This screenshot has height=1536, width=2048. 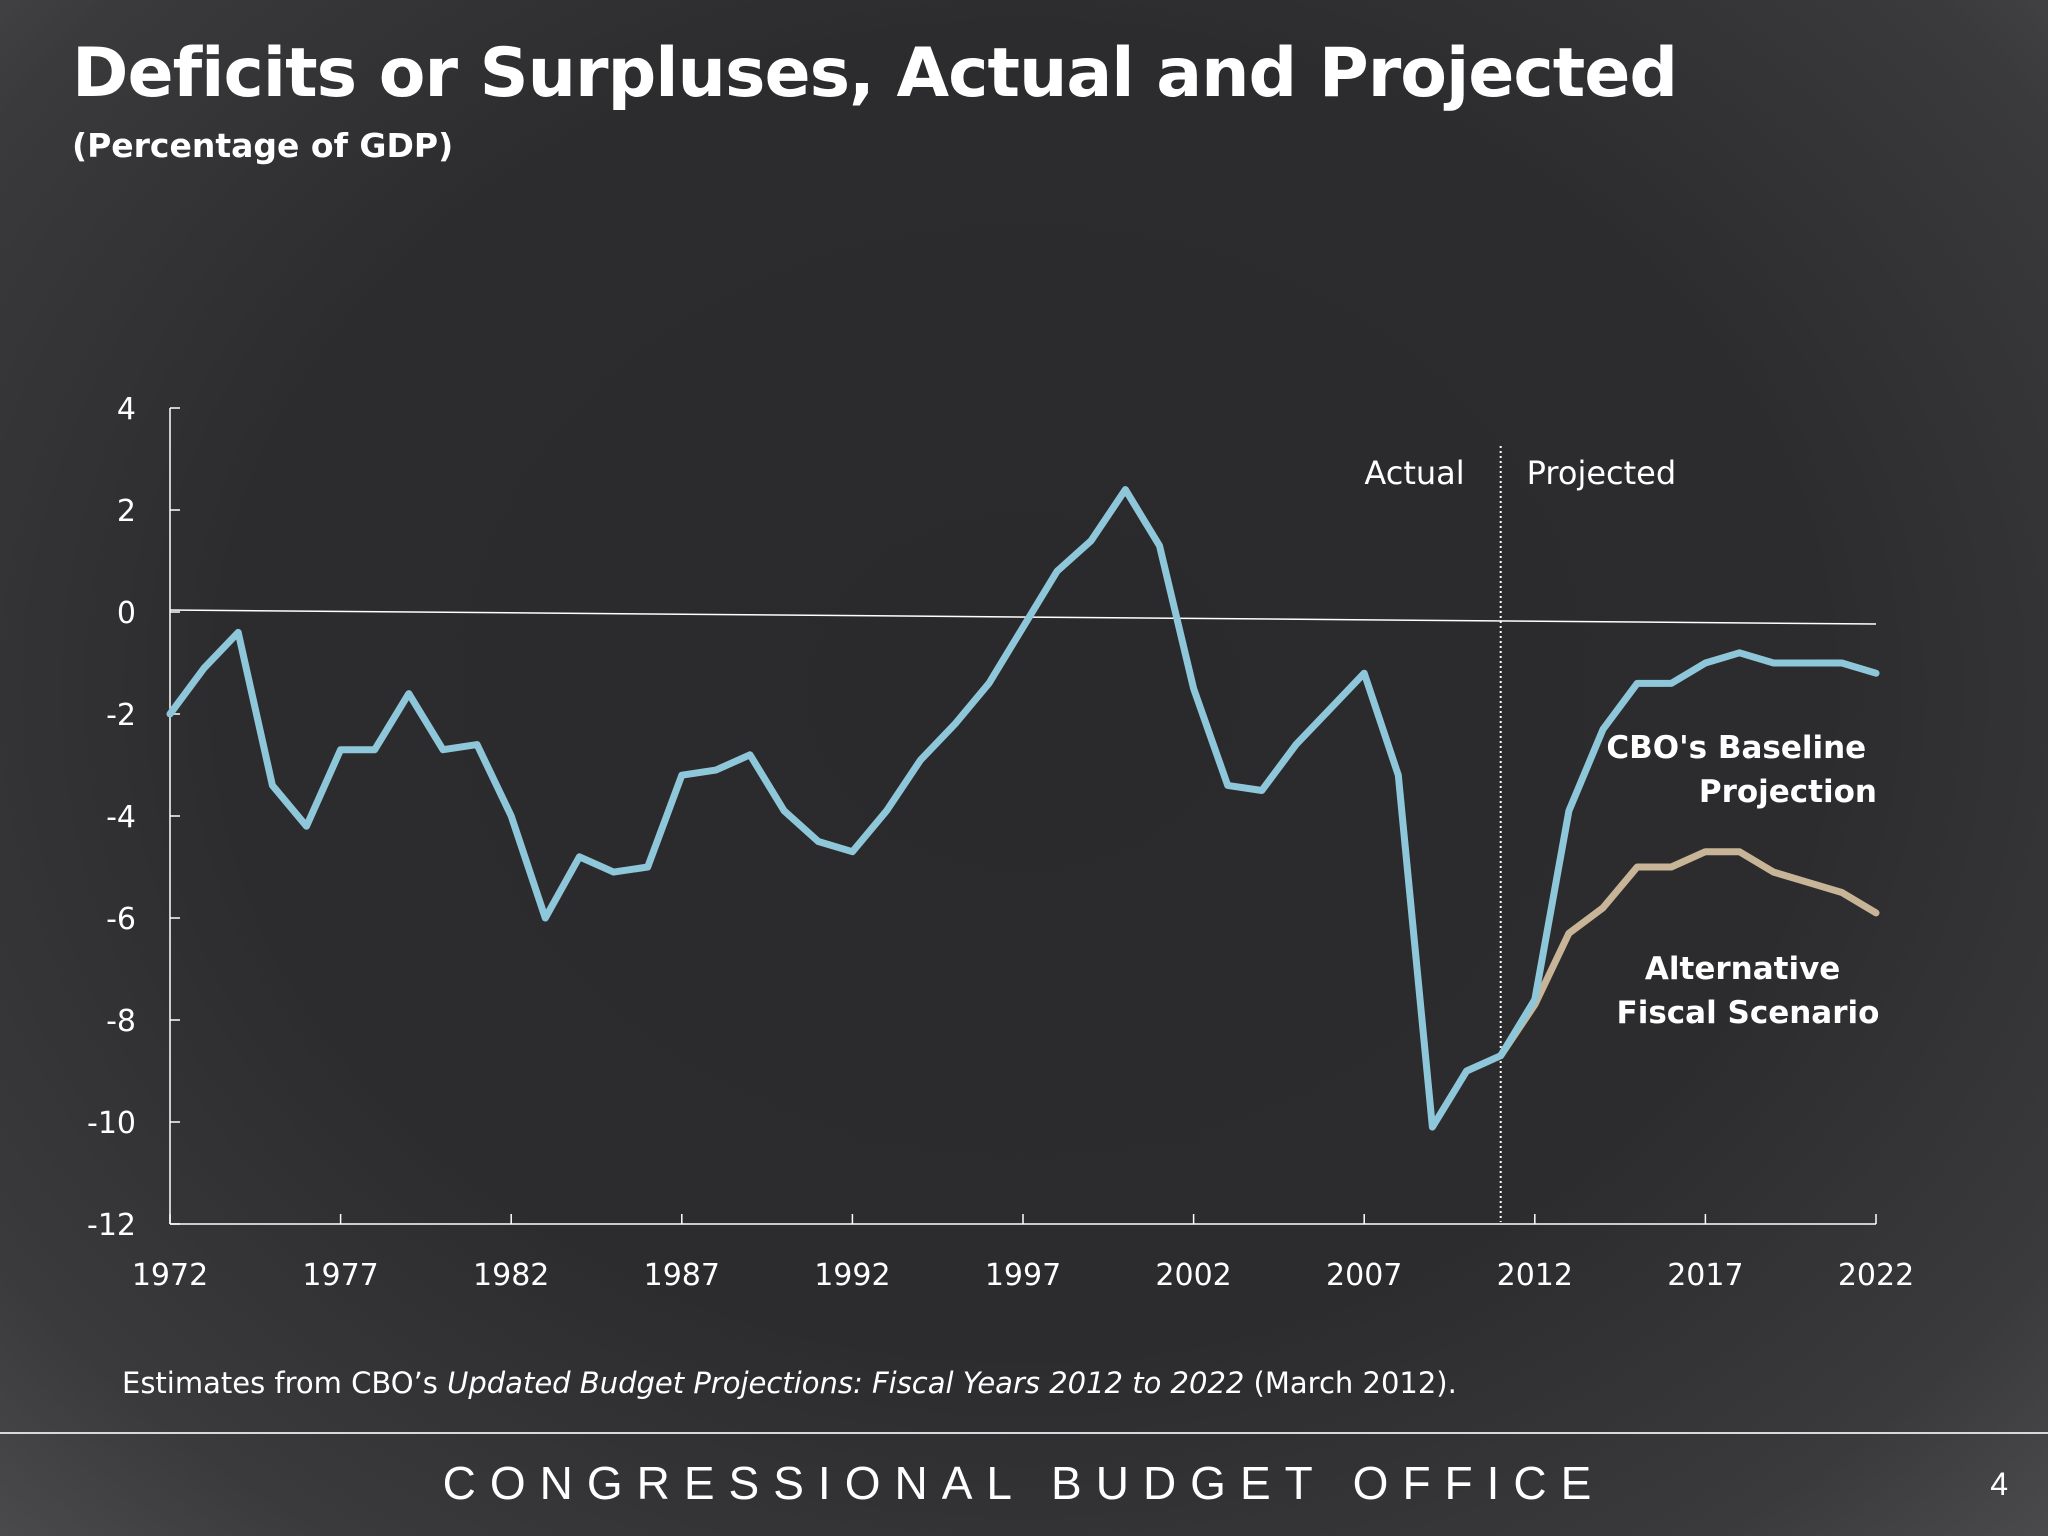 What do you see at coordinates (121, 715) in the screenshot?
I see `y-tick-label: -2` at bounding box center [121, 715].